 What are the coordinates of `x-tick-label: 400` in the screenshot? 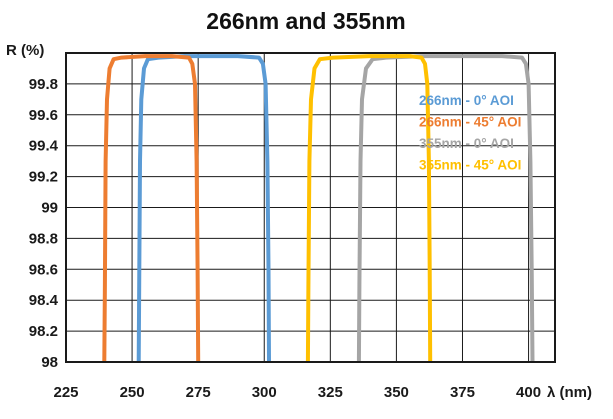 It's located at (528, 392).